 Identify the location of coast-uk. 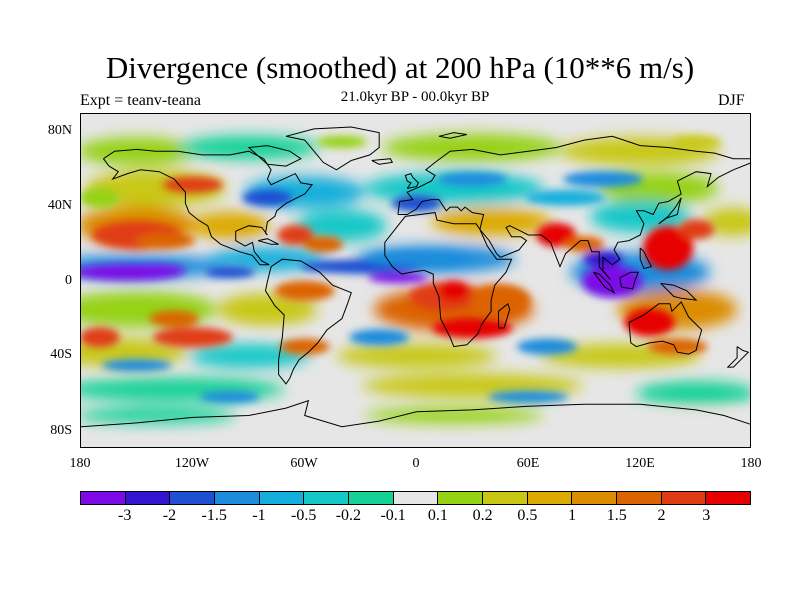
(412, 180).